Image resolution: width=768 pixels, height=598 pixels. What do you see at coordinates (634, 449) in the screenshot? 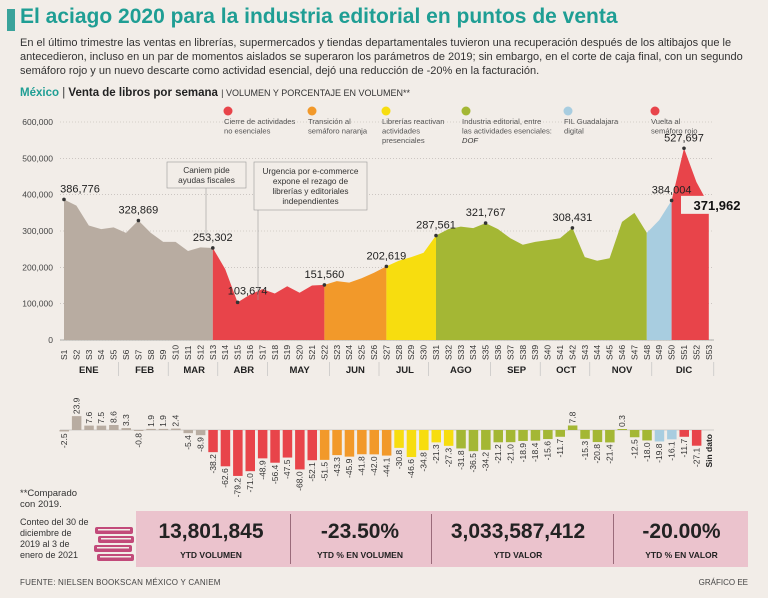
I see `pct-label: -12.5` at bounding box center [634, 449].